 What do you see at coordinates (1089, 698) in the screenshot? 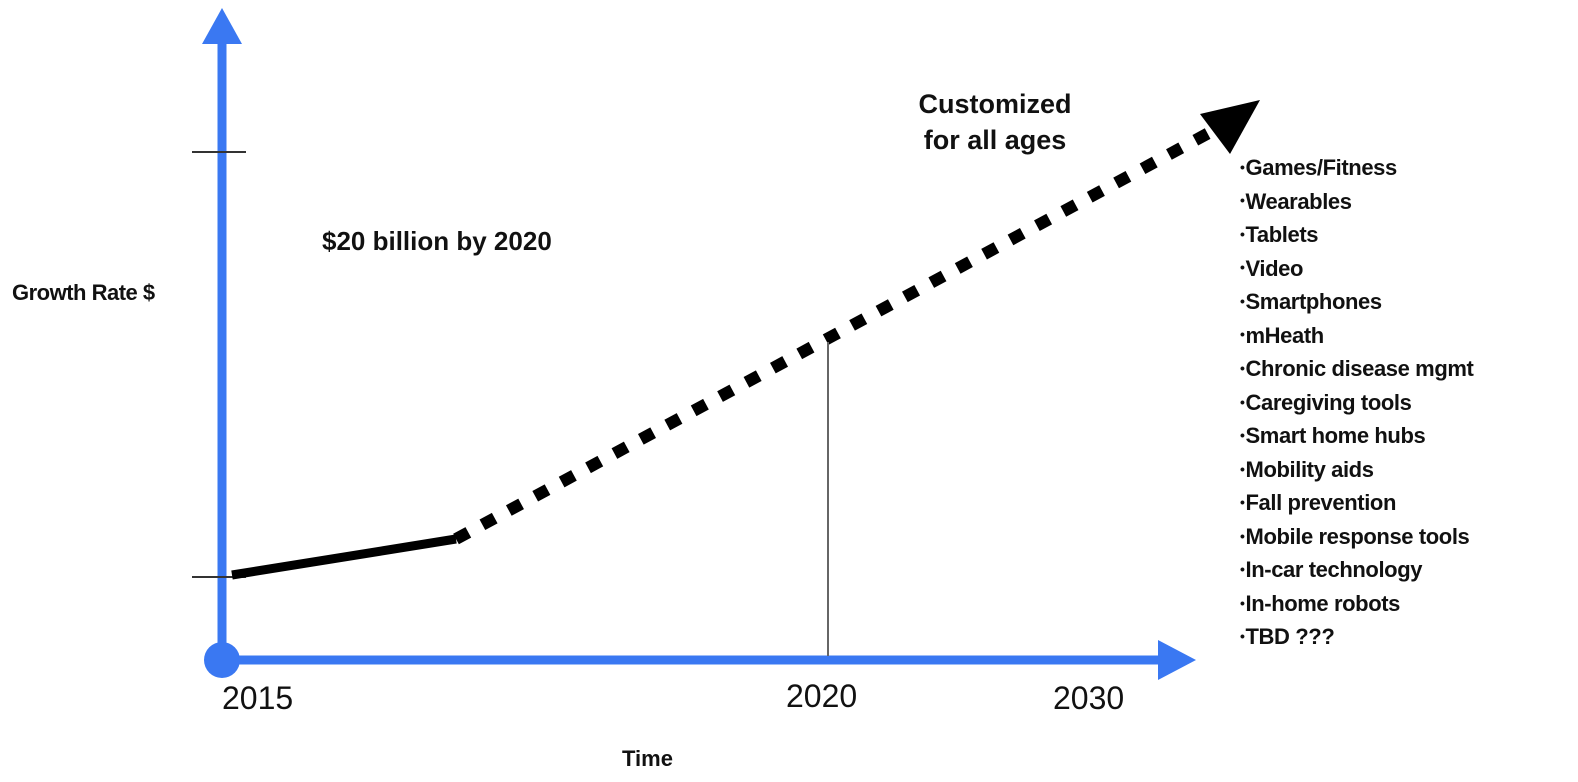
I see `x-tick-label-2030: 2030` at bounding box center [1089, 698].